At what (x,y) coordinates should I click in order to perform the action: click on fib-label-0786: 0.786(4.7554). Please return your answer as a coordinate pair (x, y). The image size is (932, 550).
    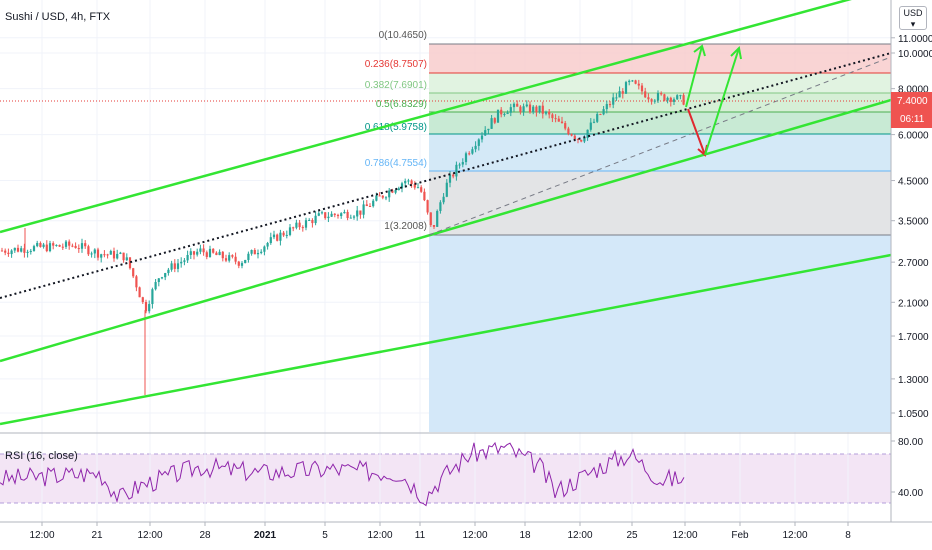
    Looking at the image, I should click on (396, 163).